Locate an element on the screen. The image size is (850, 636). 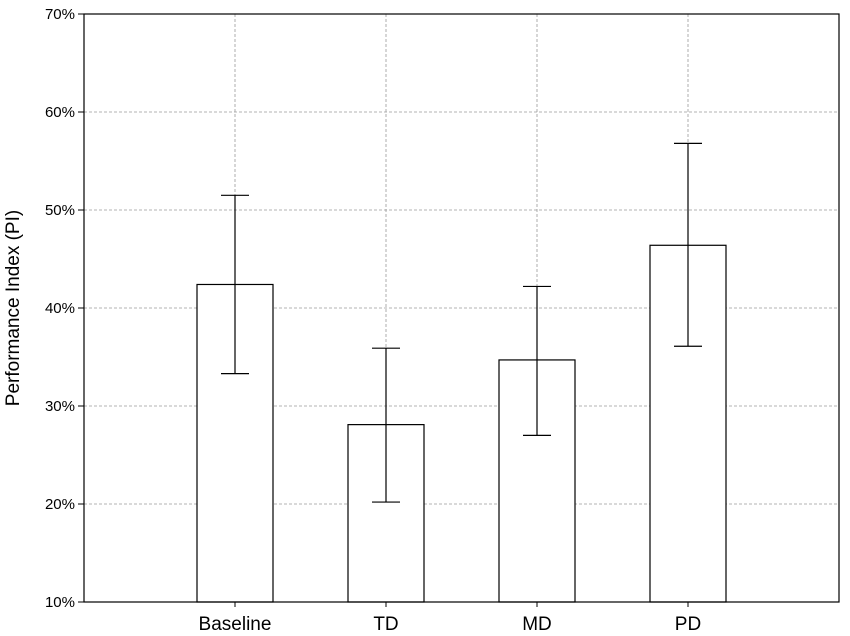
y-tick-label: 60% is located at coordinates (60, 112).